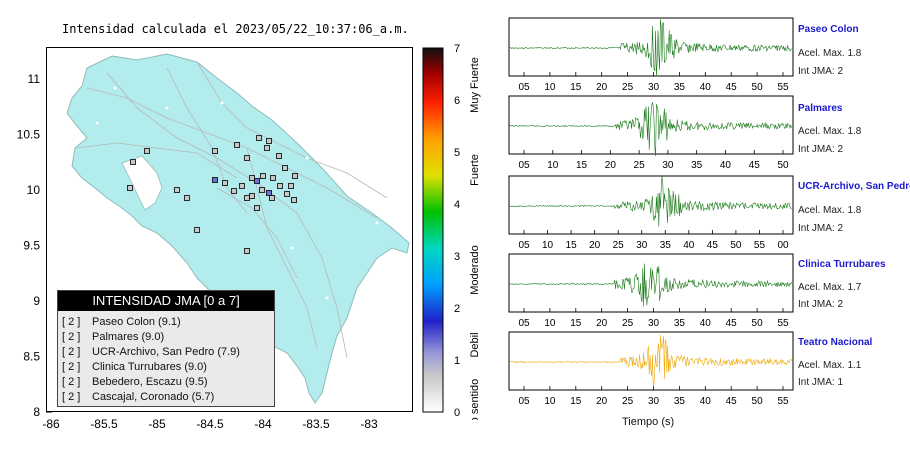  I want to click on y-tick-label: 10.5, so click(29, 135).